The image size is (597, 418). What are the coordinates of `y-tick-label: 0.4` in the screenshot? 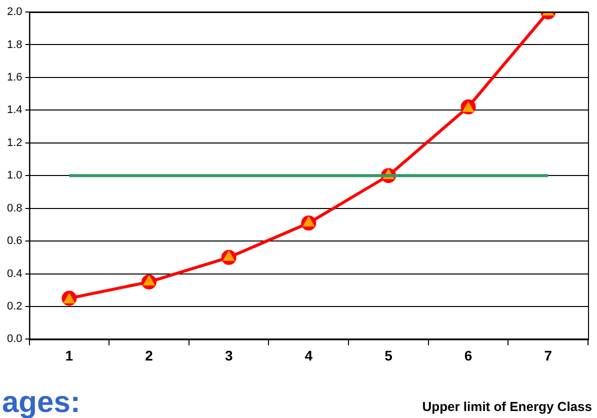 It's located at (14, 274).